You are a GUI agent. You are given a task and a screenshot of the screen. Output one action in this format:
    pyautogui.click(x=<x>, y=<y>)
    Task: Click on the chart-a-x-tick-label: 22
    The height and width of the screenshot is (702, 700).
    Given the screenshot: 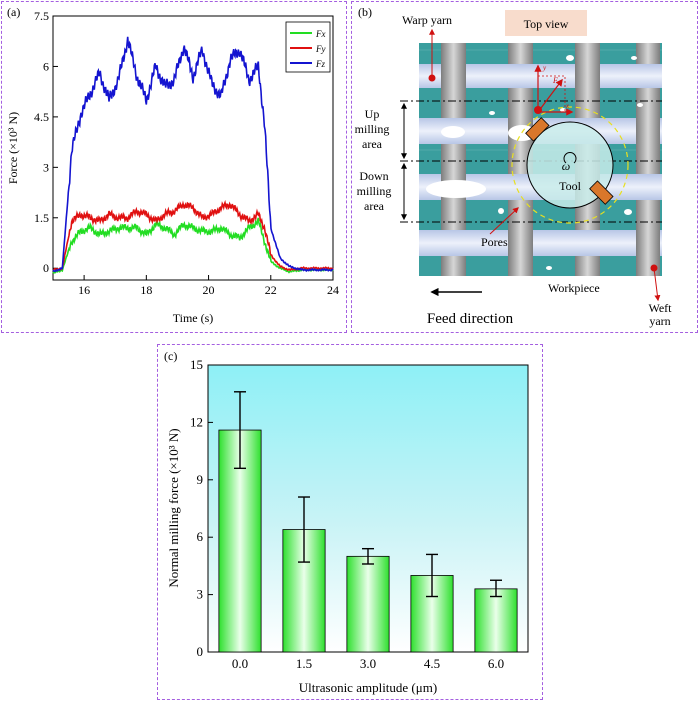 What is the action you would take?
    pyautogui.click(x=271, y=290)
    